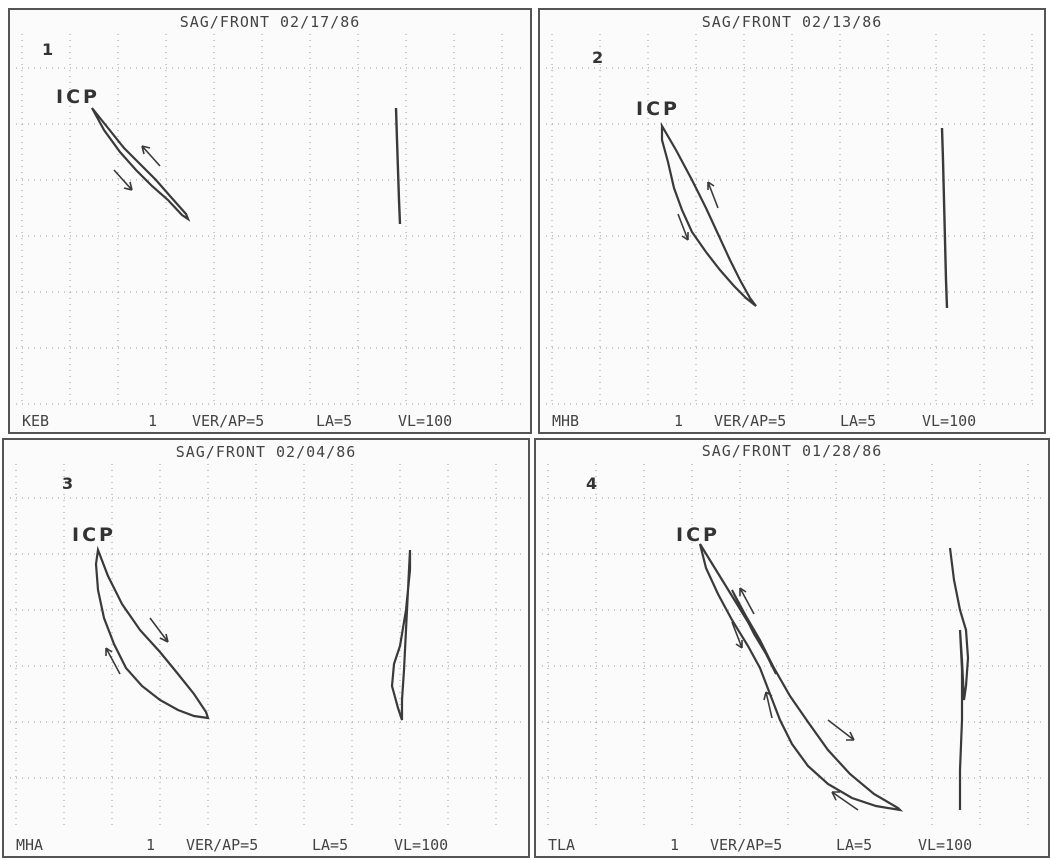 The width and height of the screenshot is (1052, 860). I want to click on panel-number: 4, so click(592, 483).